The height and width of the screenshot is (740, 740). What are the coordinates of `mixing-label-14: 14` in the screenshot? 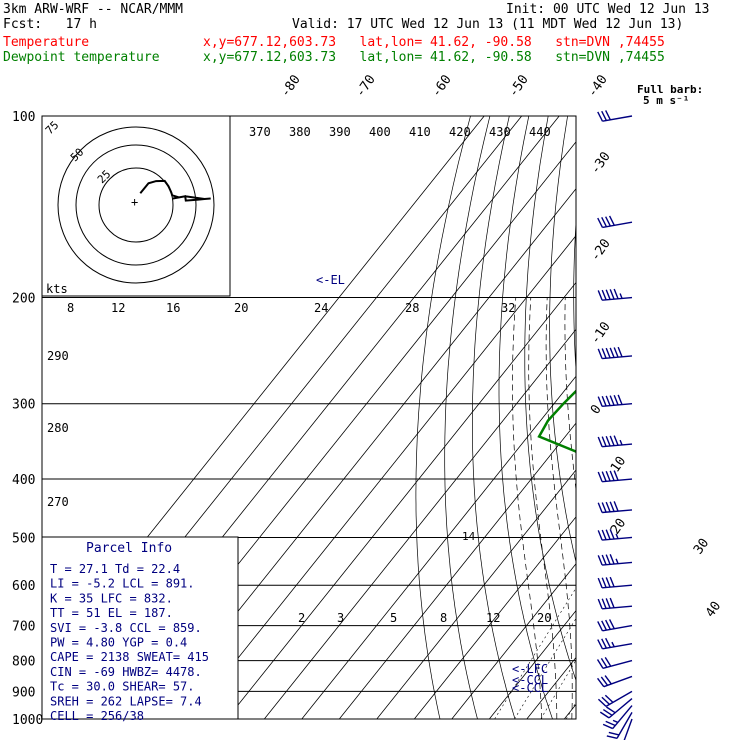 It's located at (469, 536).